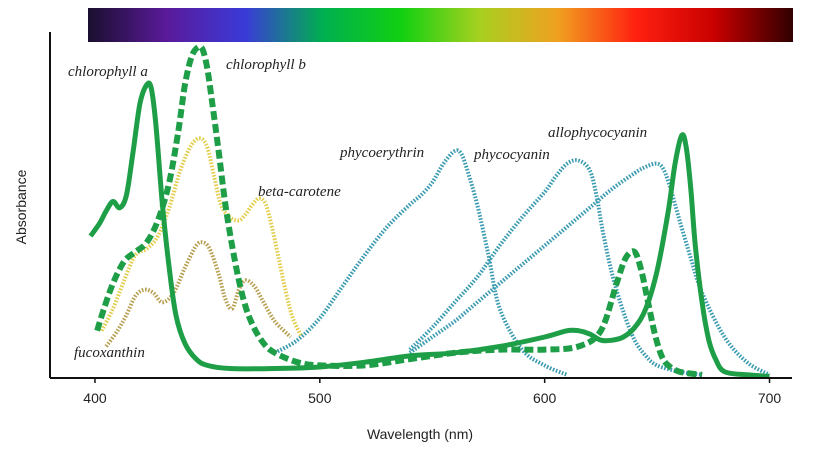 The height and width of the screenshot is (455, 825). I want to click on series-line-fucoxanthin, so click(198, 294).